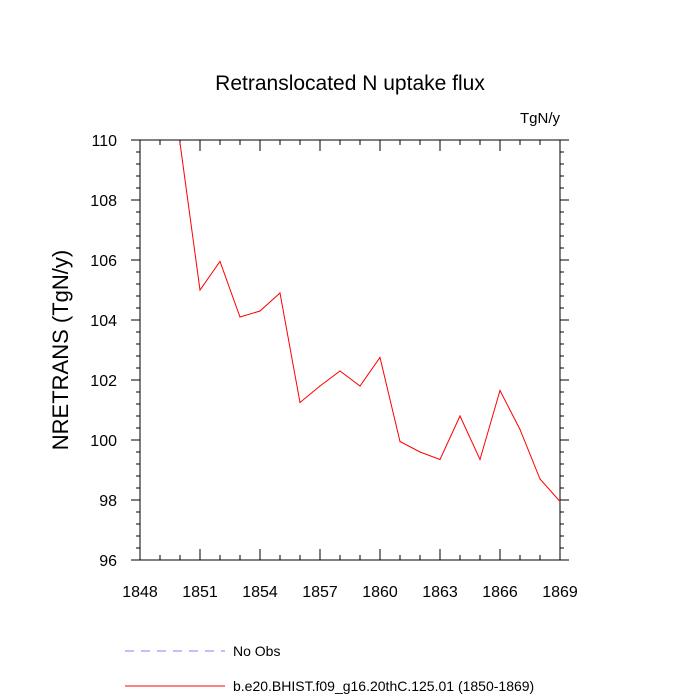 The height and width of the screenshot is (700, 700). Describe the element at coordinates (103, 321) in the screenshot. I see `y-tick-label: 104` at that location.